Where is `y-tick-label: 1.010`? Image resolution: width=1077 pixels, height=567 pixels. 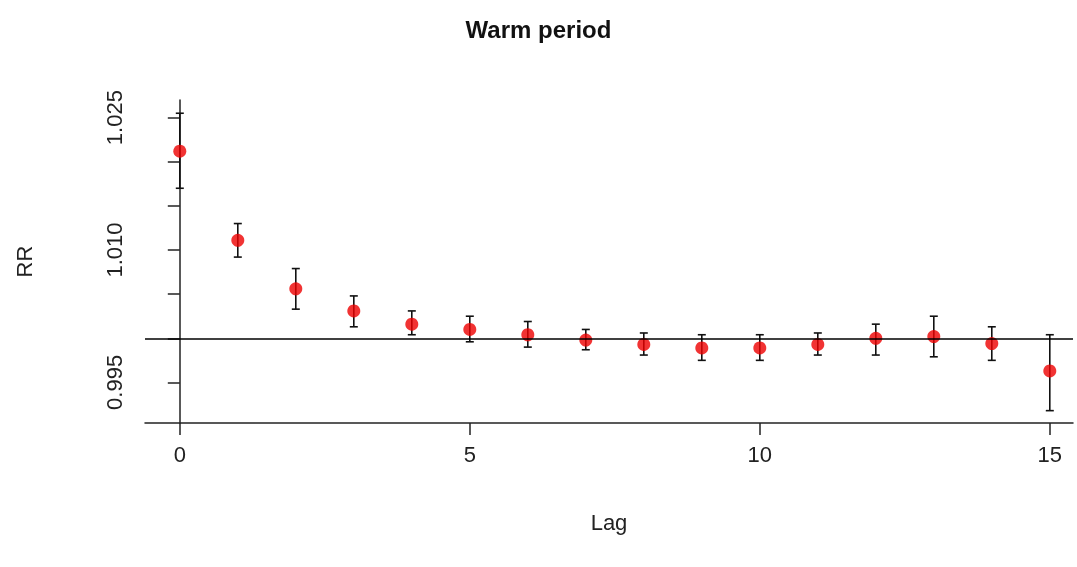 y-tick-label: 1.010 is located at coordinates (114, 250).